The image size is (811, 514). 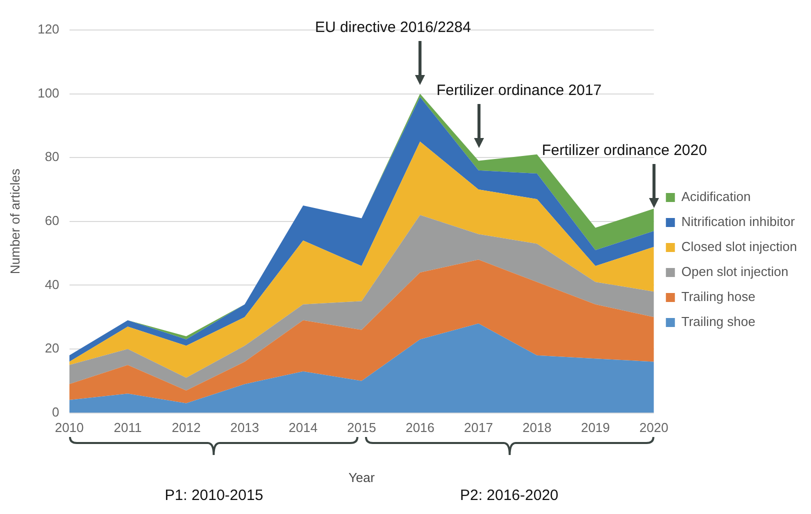 I want to click on legend-label: Nitrification inhibitor, so click(x=738, y=222).